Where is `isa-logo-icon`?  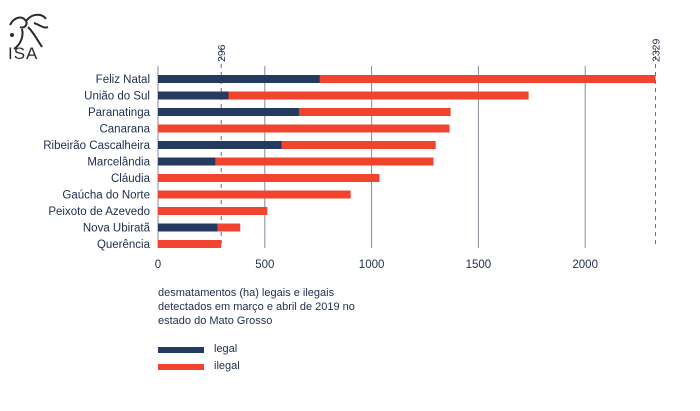
isa-logo-icon is located at coordinates (29, 31).